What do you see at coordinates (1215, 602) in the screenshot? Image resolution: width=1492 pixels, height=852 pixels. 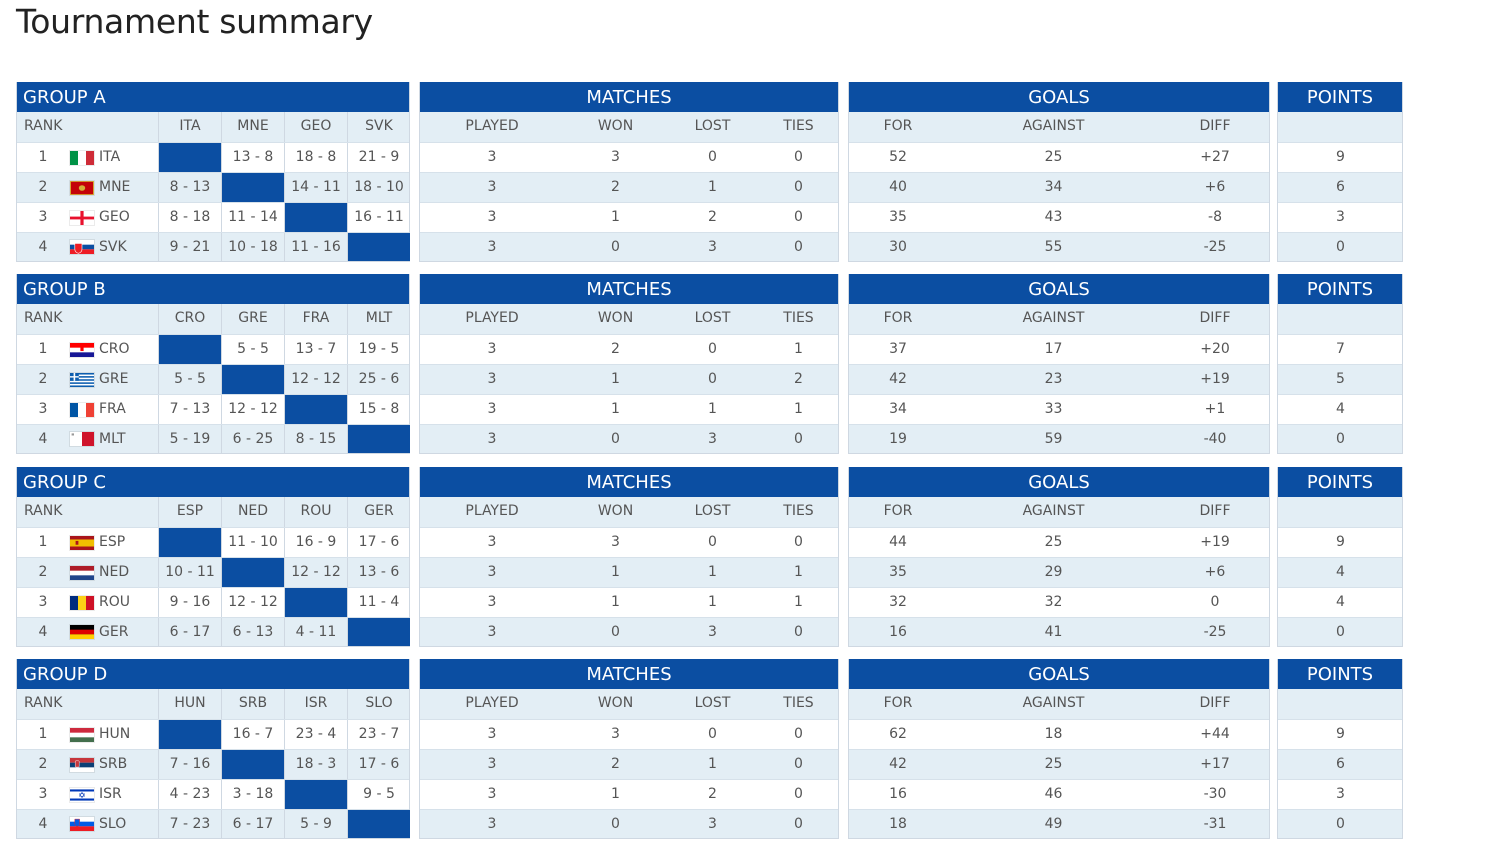 I see `goals-diff-value: 0` at bounding box center [1215, 602].